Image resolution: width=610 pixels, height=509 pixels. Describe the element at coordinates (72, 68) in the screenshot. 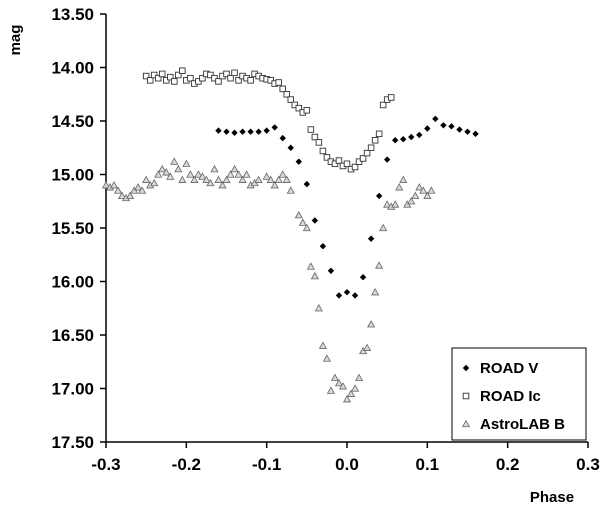

I see `y-tick-label: 14.00` at that location.